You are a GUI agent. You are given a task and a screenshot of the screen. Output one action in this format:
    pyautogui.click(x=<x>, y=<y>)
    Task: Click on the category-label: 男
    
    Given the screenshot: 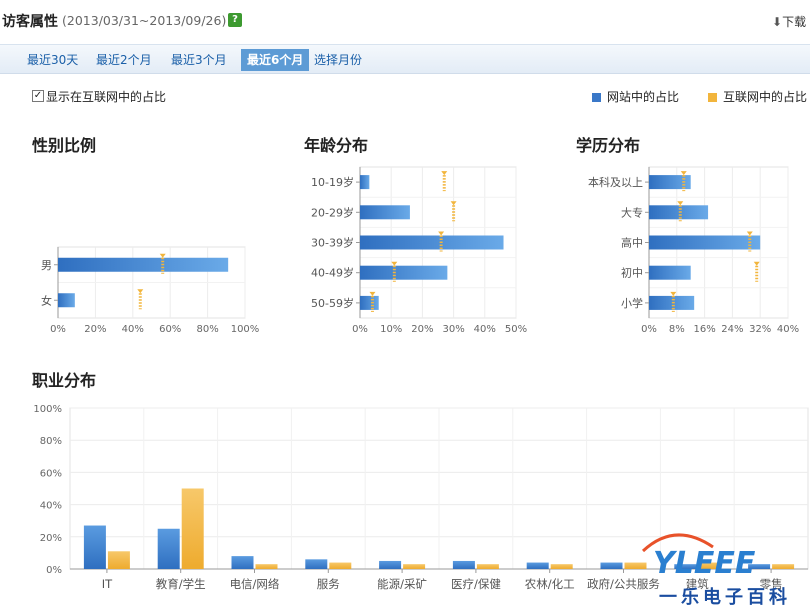 What is the action you would take?
    pyautogui.click(x=46, y=265)
    